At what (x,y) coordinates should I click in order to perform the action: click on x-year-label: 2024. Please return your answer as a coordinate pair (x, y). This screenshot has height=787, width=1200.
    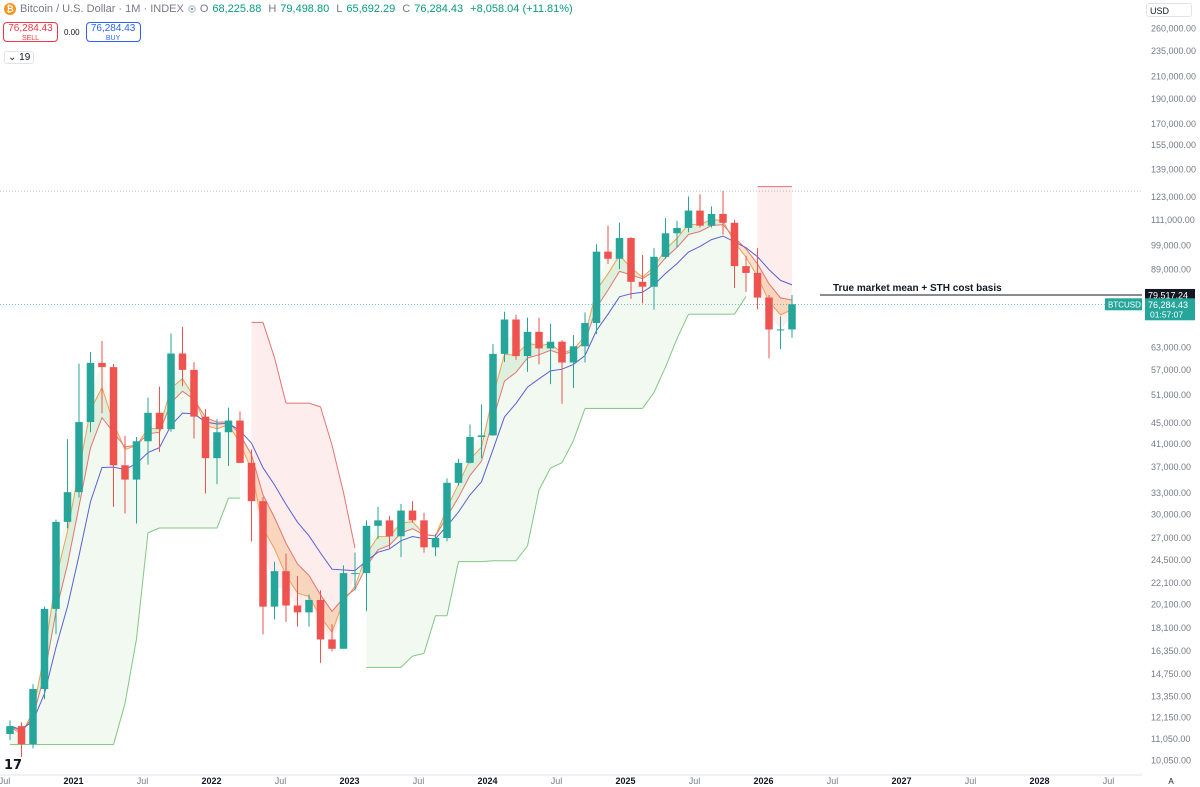
    Looking at the image, I should click on (487, 781).